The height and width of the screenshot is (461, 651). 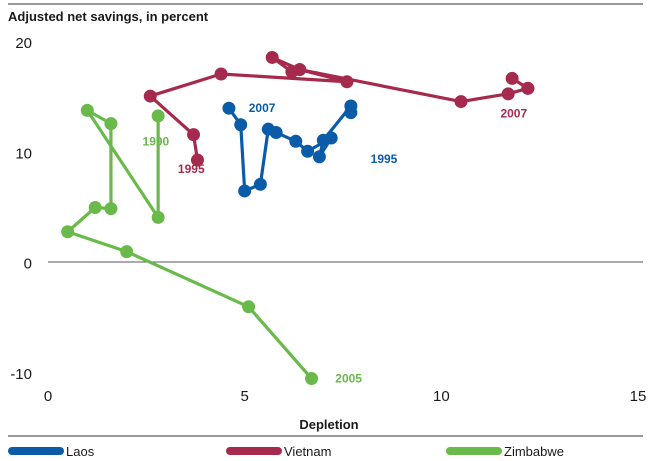 I want to click on legend-label-vietnam: Vietnam, so click(x=307, y=451).